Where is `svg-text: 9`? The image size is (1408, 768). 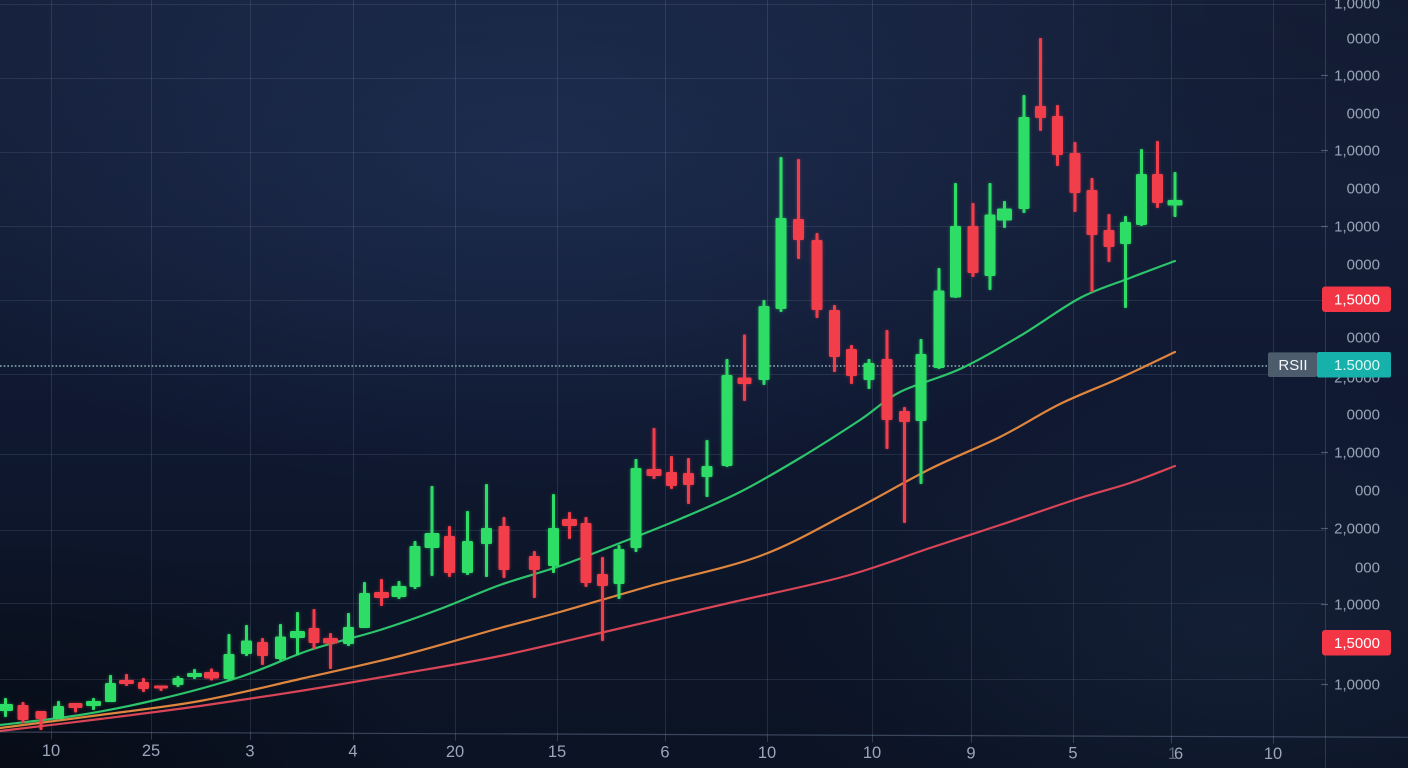 svg-text: 9 is located at coordinates (970, 753).